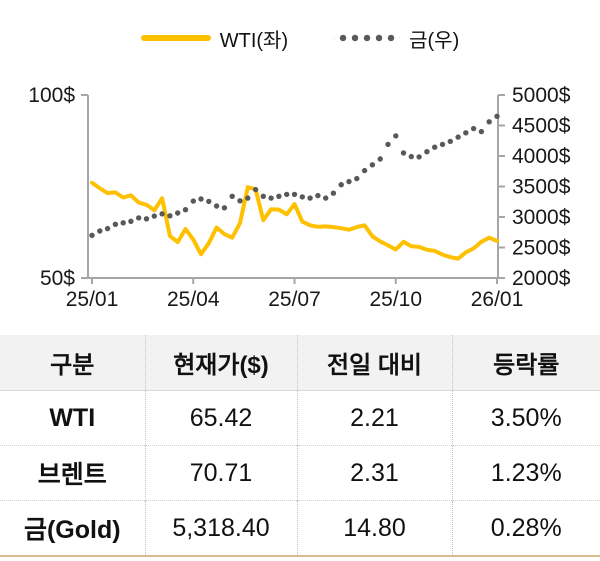 The image size is (600, 561). Describe the element at coordinates (221, 473) in the screenshot. I see `brent-price: 70.71` at that location.